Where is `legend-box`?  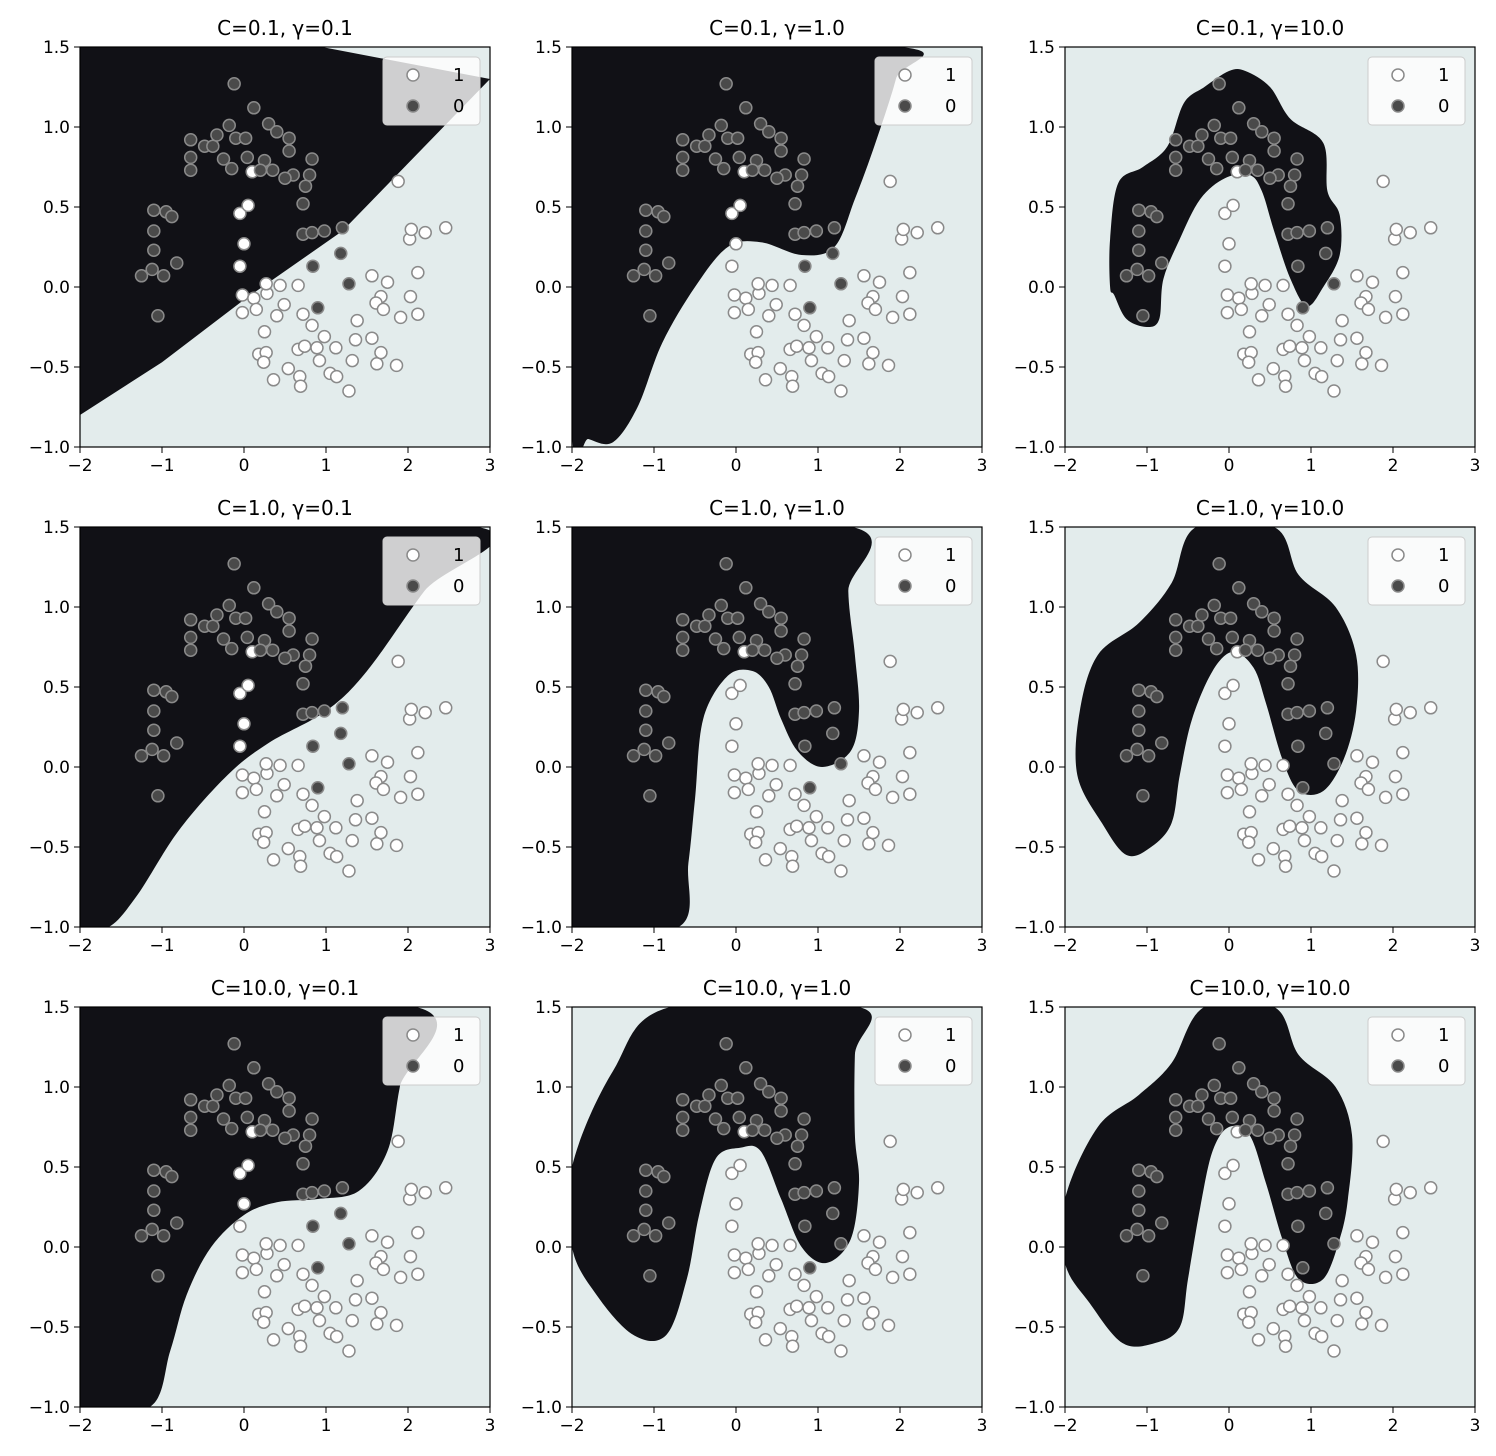
legend-box is located at coordinates (923, 1051).